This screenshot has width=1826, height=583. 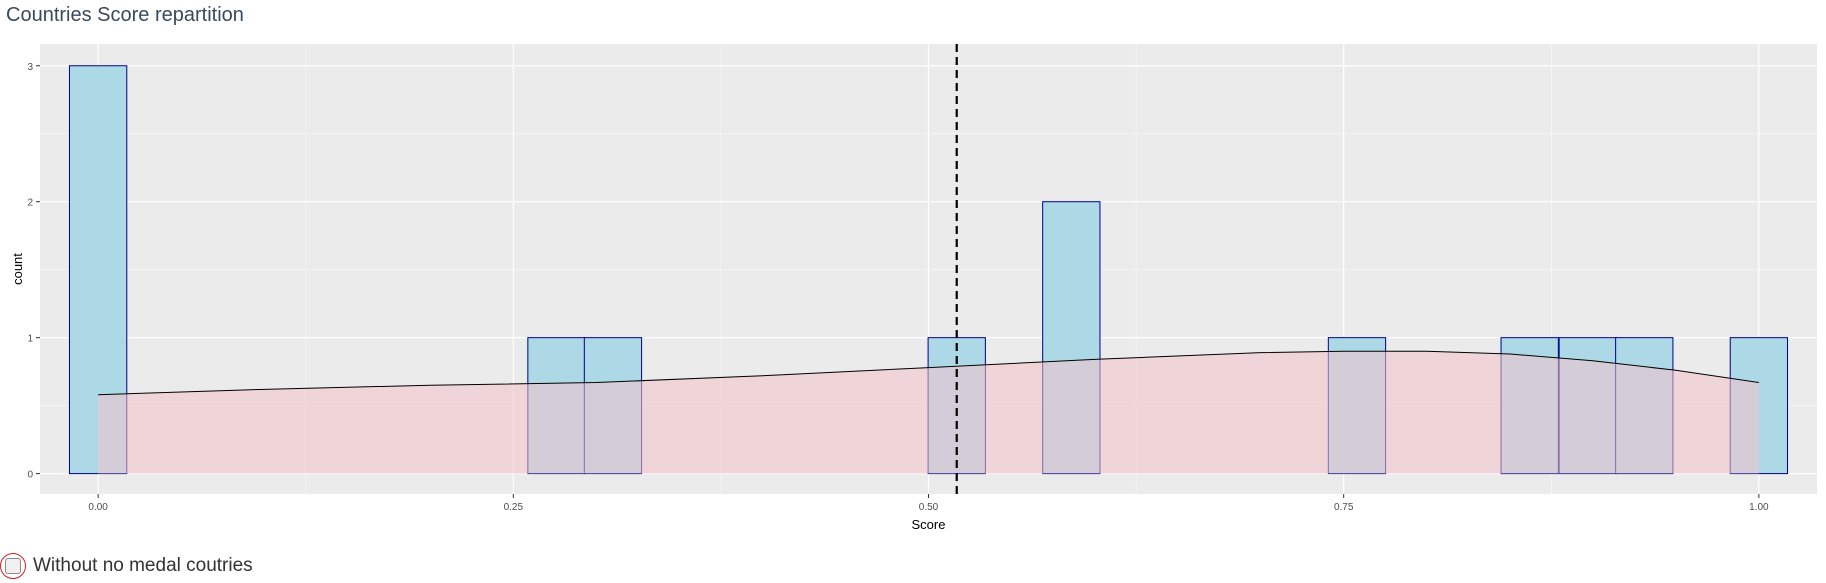 I want to click on panel-title: Countries Score repartition, so click(x=125, y=15).